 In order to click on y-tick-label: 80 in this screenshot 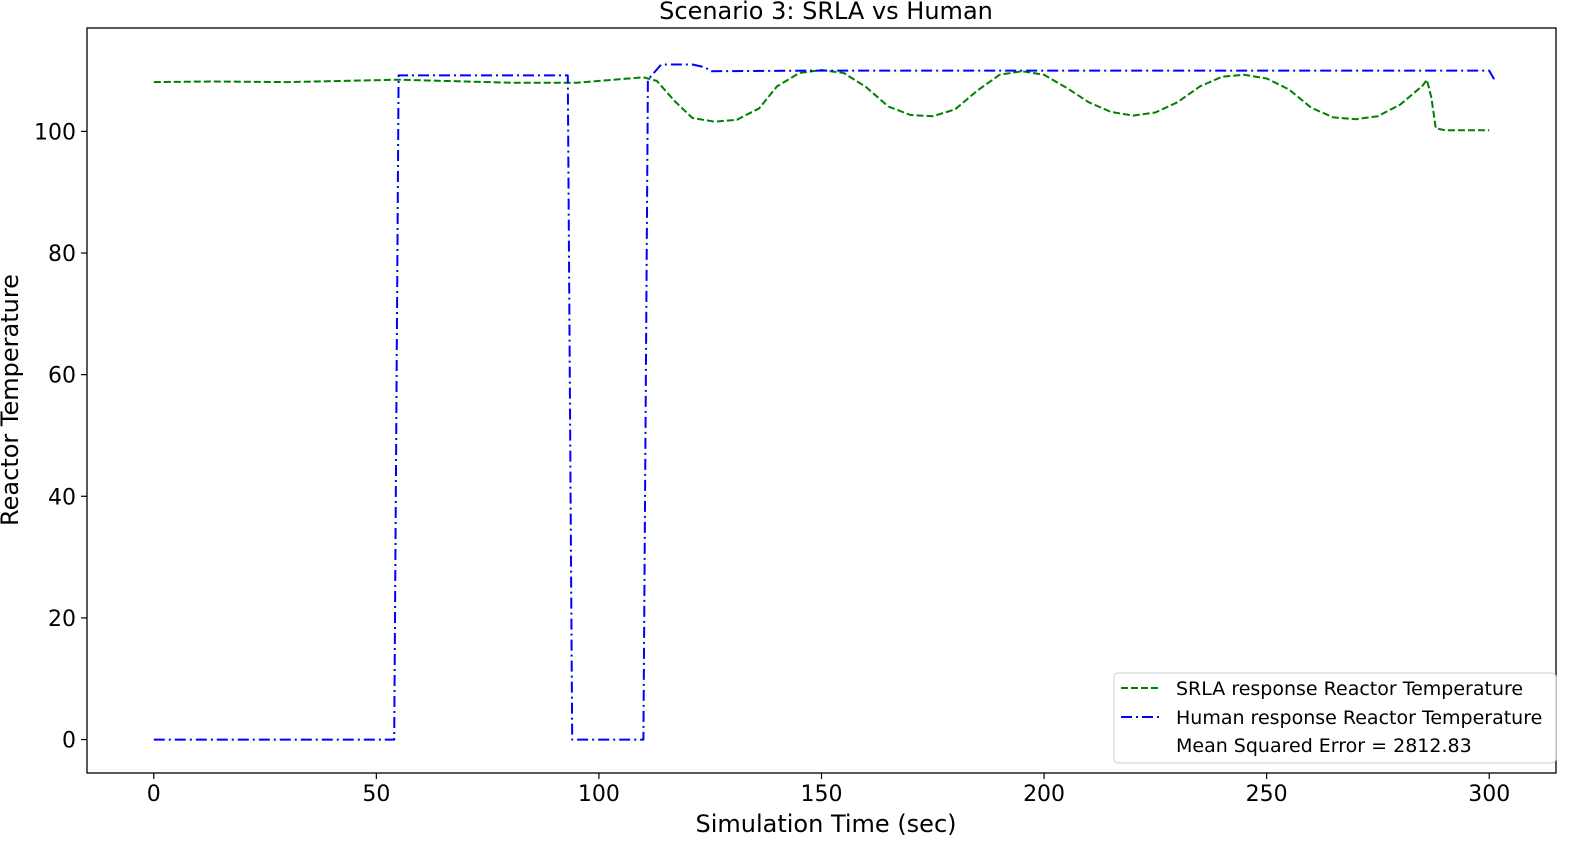, I will do `click(62, 254)`.